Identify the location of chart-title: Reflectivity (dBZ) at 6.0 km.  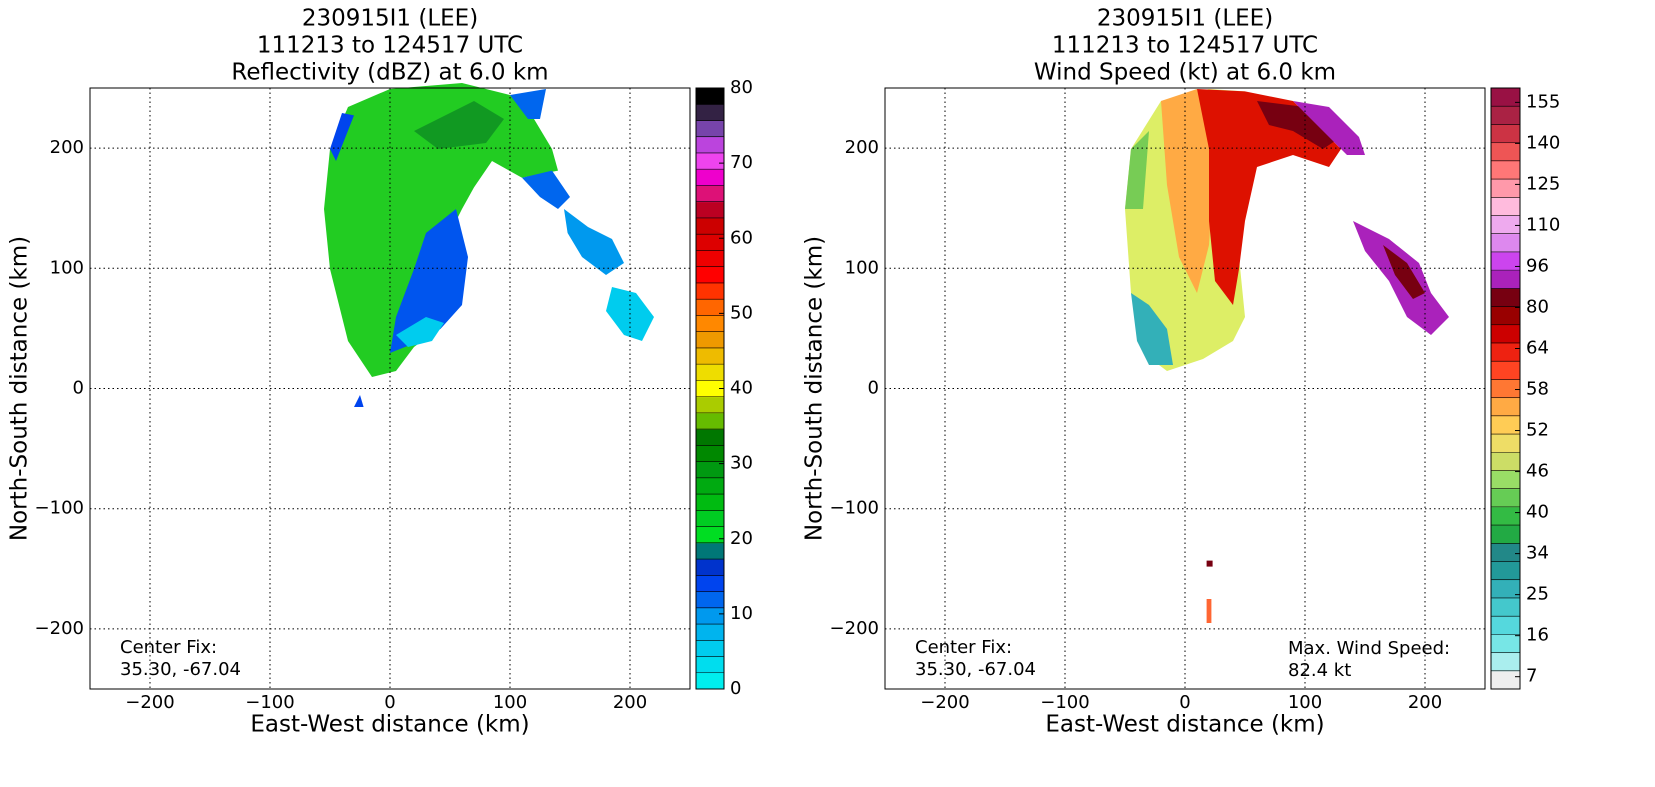
(389, 73).